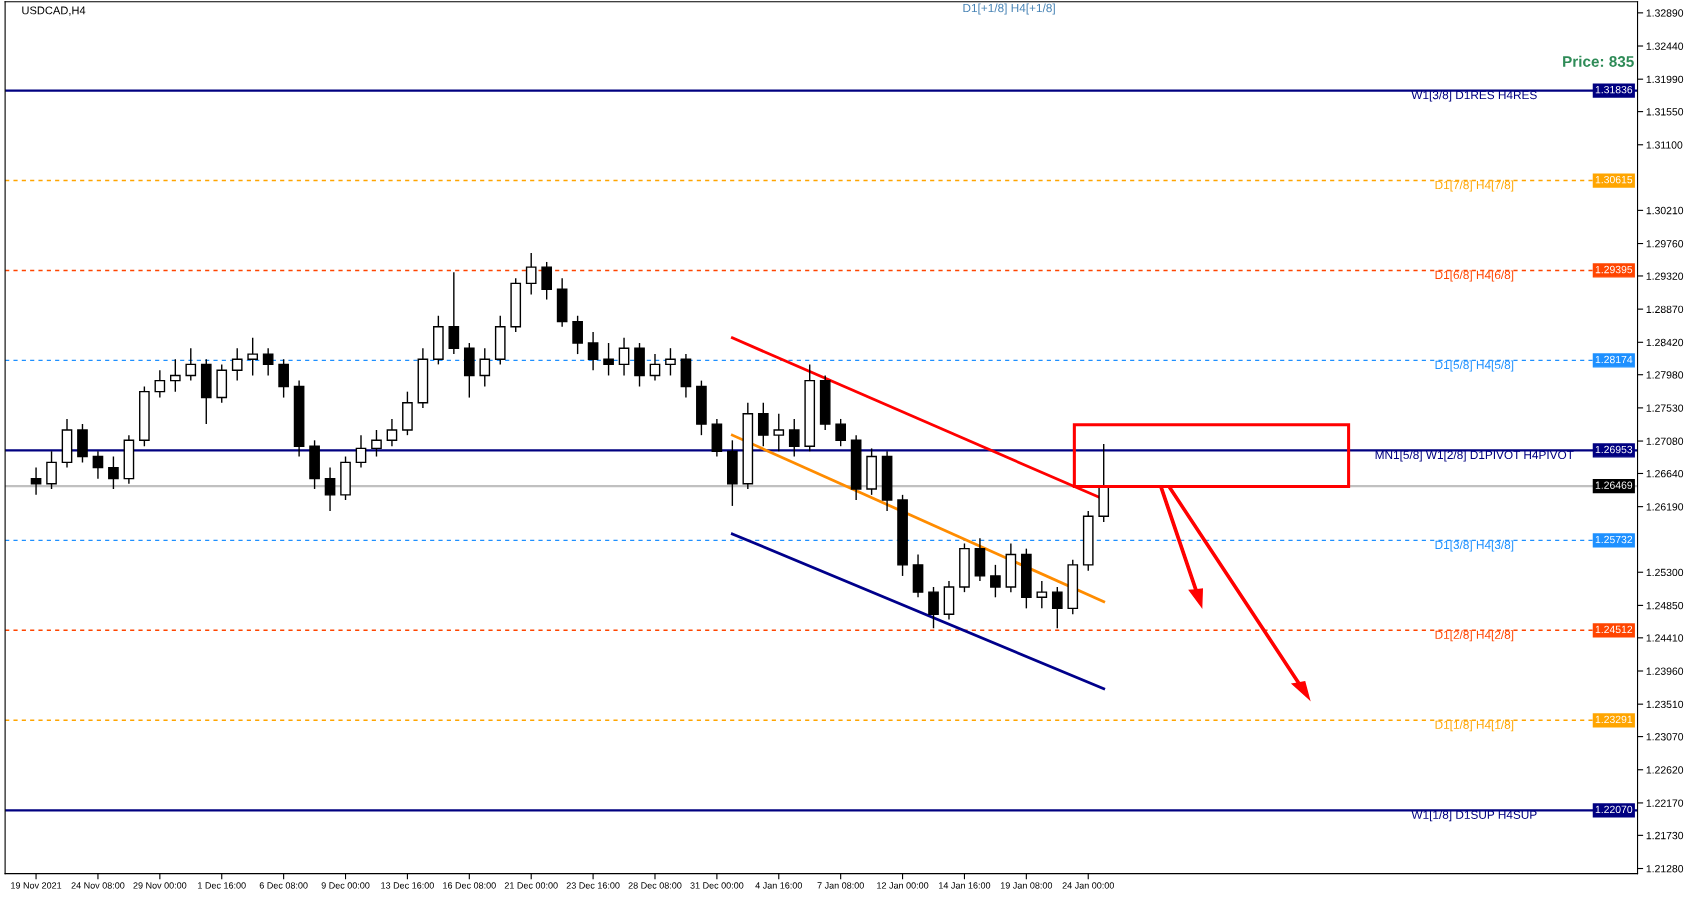 The height and width of the screenshot is (897, 1704). Describe the element at coordinates (1009, 9) in the screenshot. I see `annotation: D1[+1/8] H4[+1/8]` at that location.